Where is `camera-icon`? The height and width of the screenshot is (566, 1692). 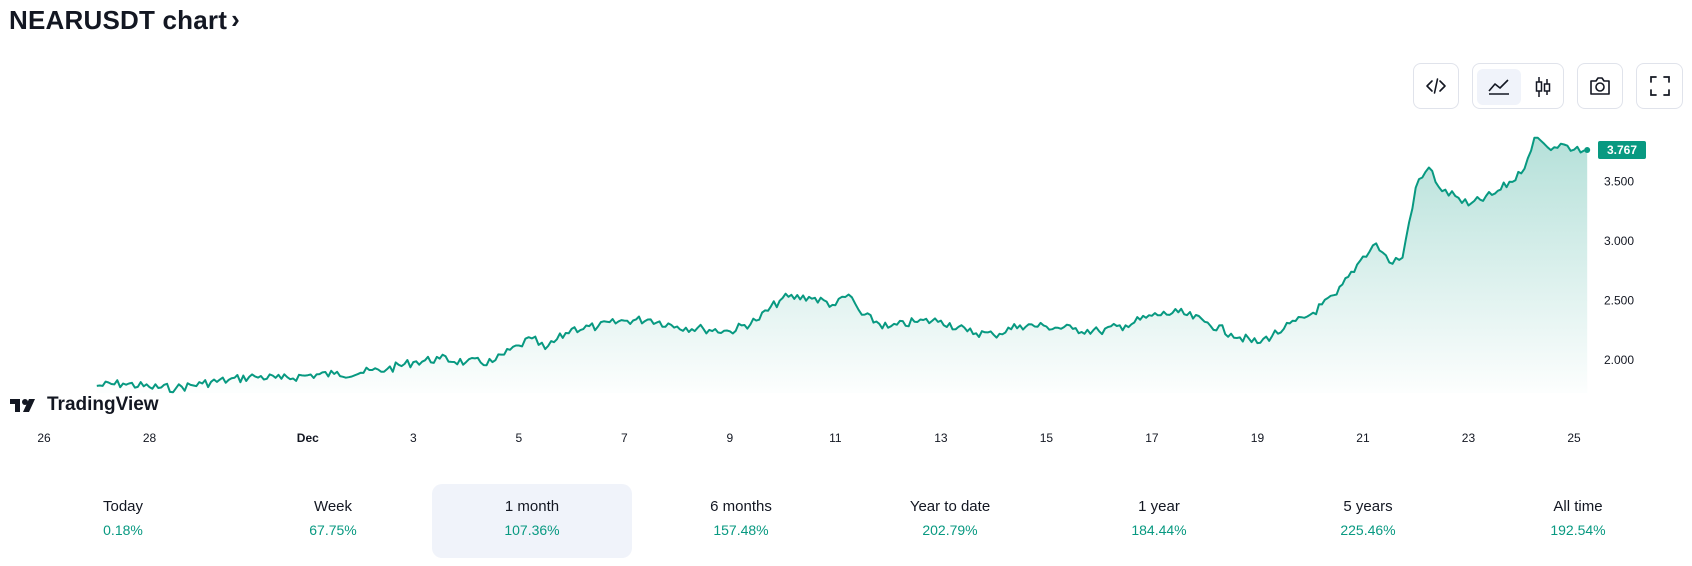 camera-icon is located at coordinates (1600, 86).